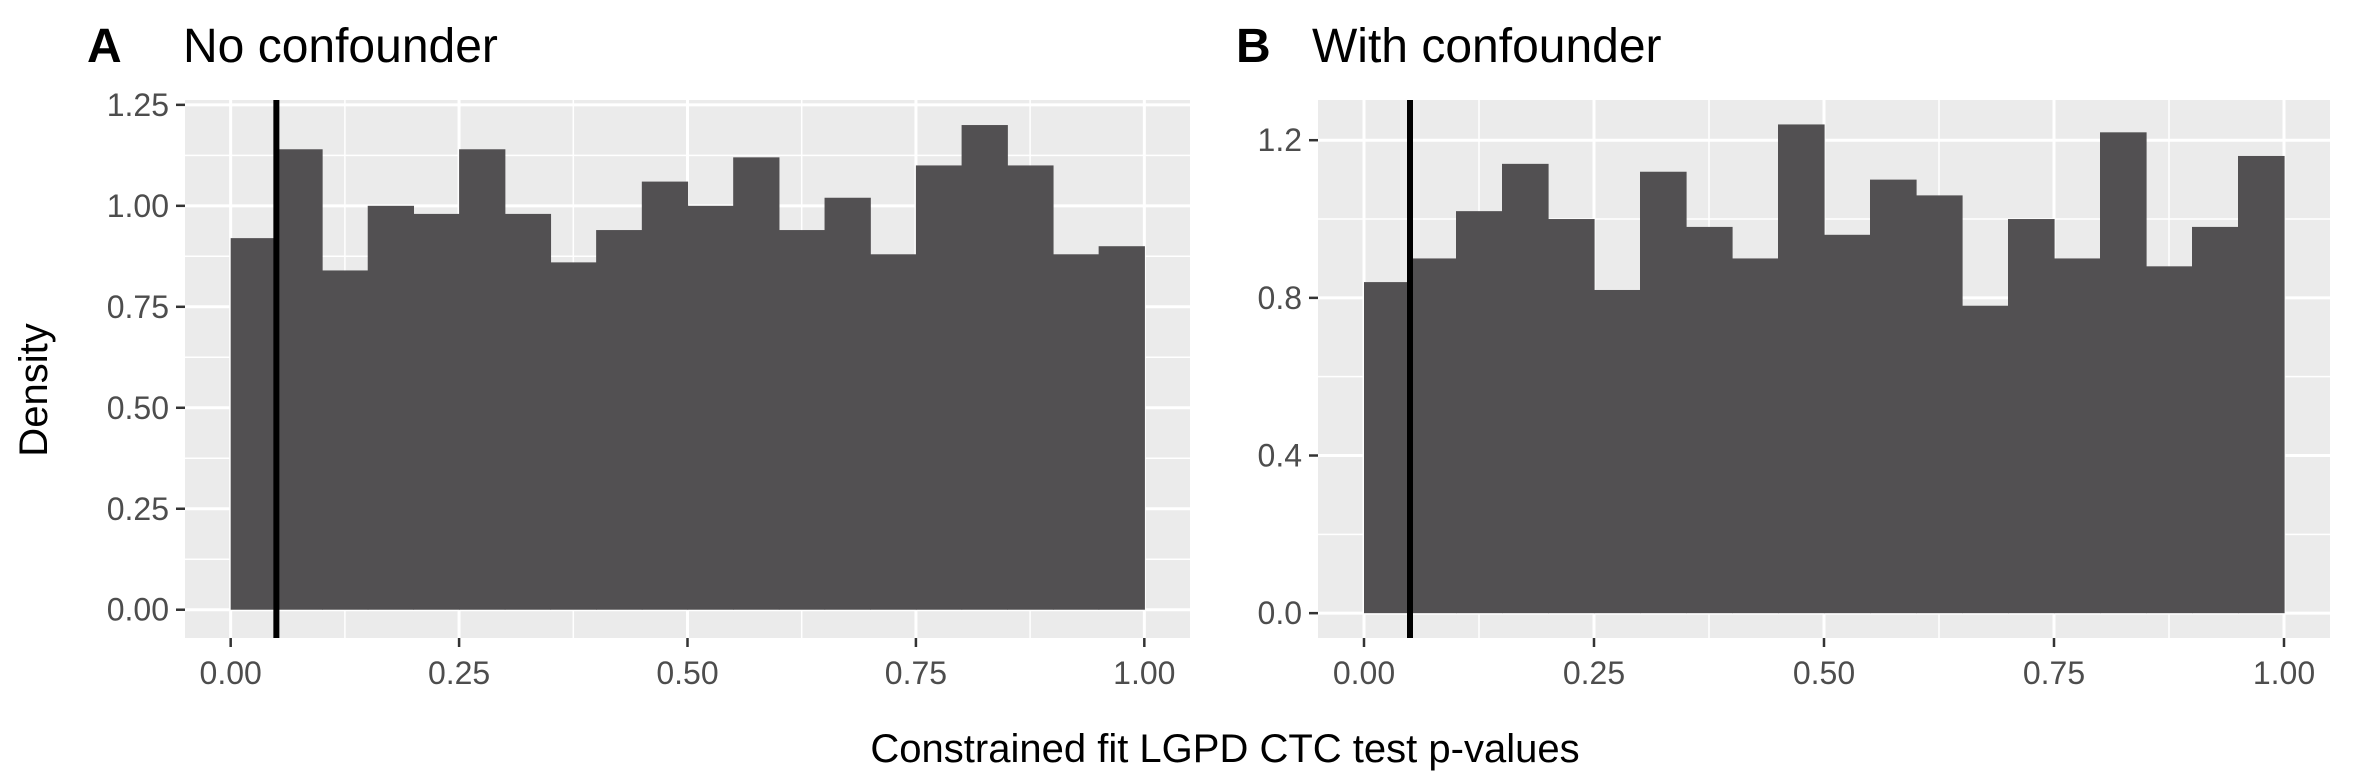 The height and width of the screenshot is (784, 2362). What do you see at coordinates (1487, 46) in the screenshot?
I see `panel-title: With confounder` at bounding box center [1487, 46].